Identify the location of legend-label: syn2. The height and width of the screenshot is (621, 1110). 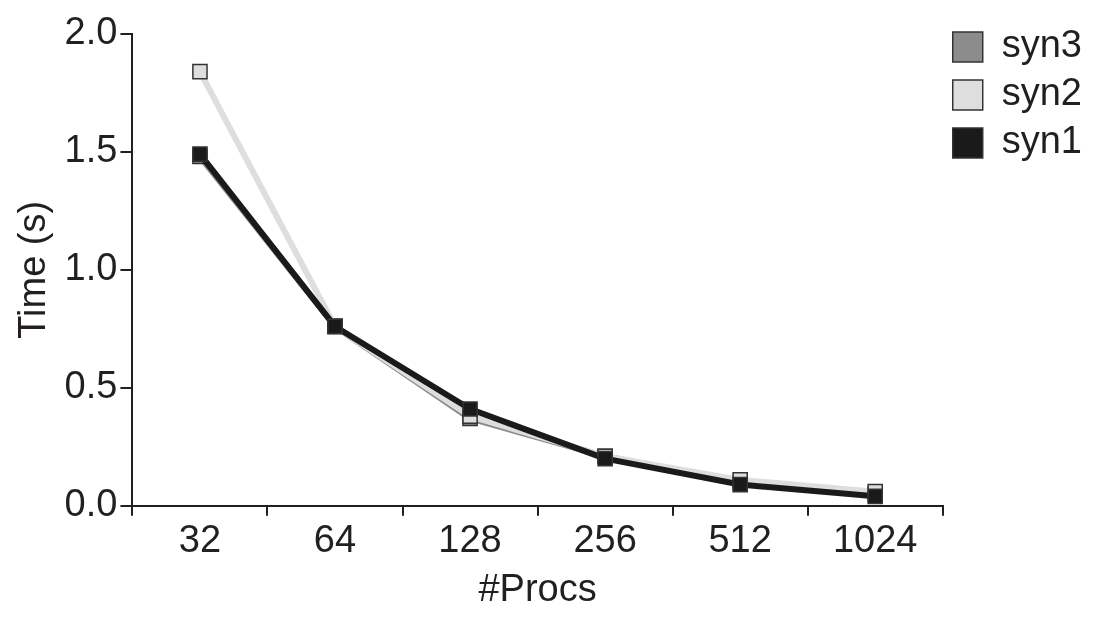
(1042, 92).